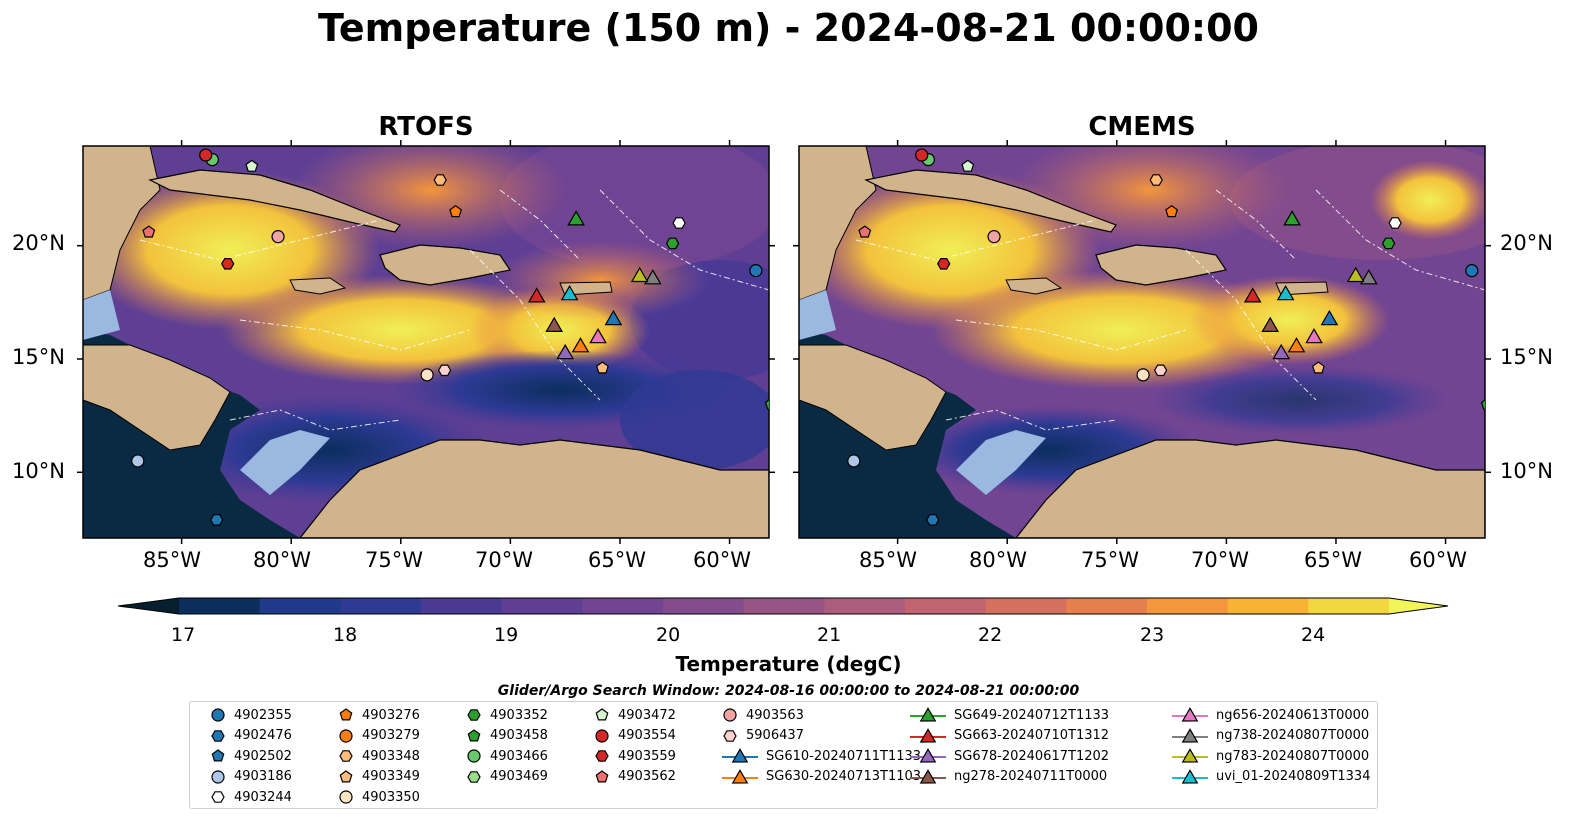 The height and width of the screenshot is (828, 1577). I want to click on legend-label: ng738-20240807T0000, so click(1293, 735).